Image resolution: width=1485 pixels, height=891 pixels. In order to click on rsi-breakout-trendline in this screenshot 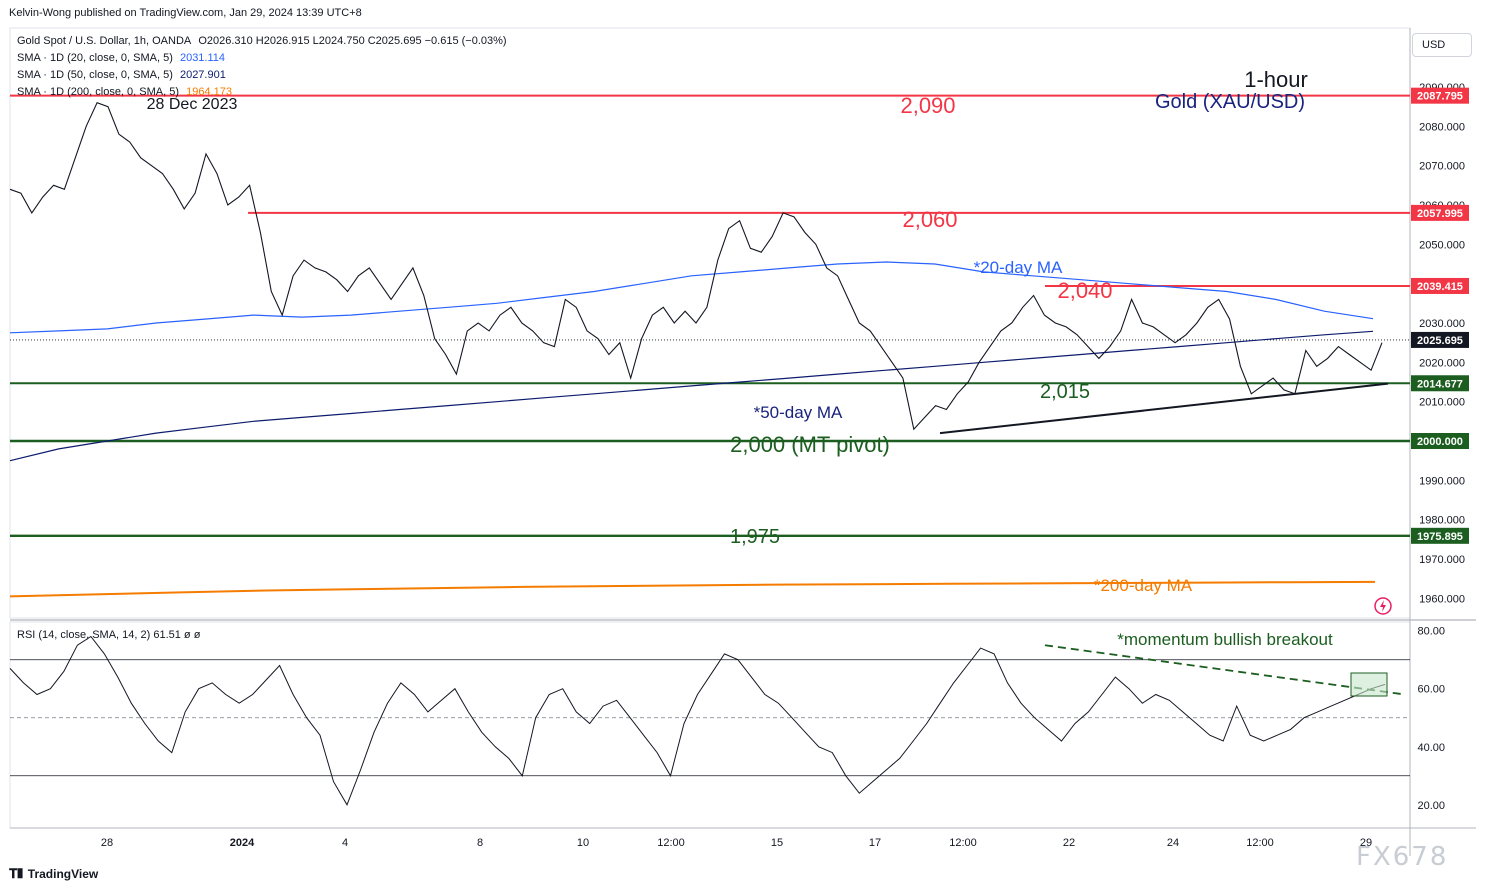, I will do `click(1225, 670)`.